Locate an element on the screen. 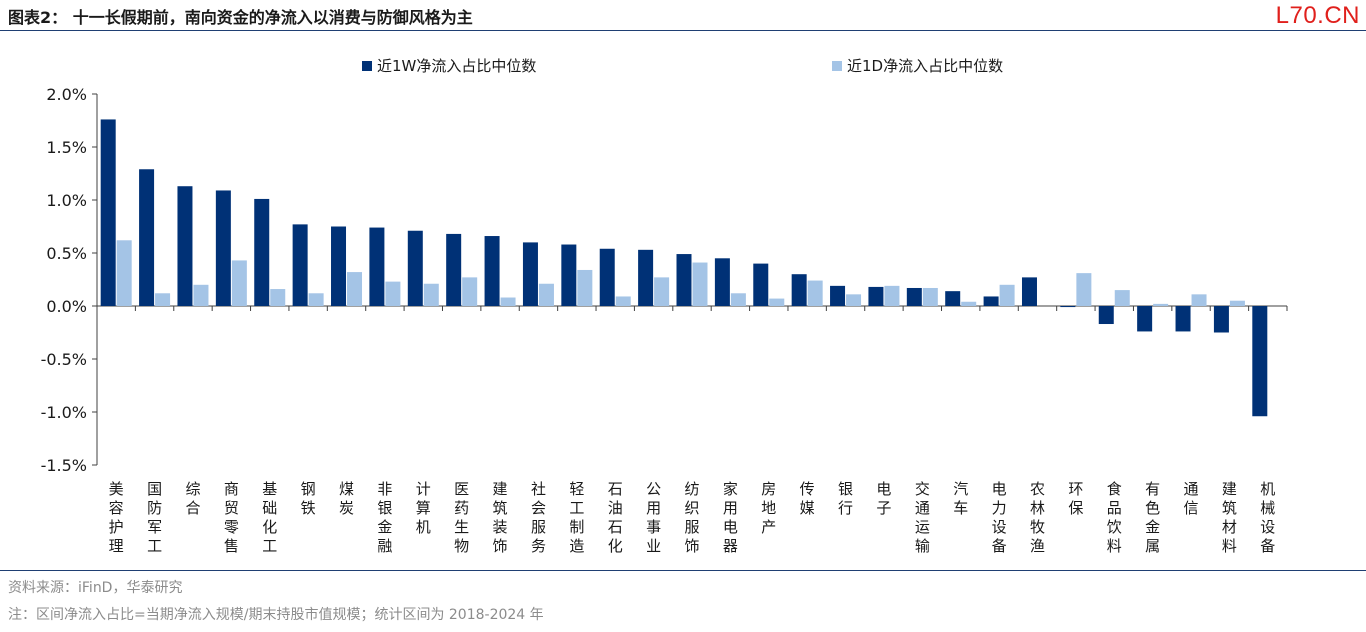  category-label: 机械设备 is located at coordinates (1267, 517).